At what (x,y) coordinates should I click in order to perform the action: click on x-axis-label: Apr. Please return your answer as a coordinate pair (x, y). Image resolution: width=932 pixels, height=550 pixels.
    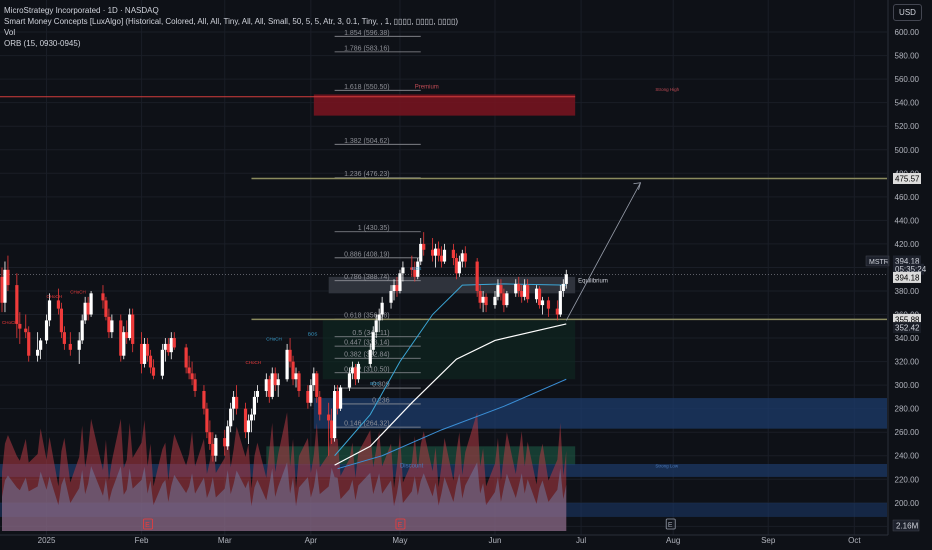
    Looking at the image, I should click on (311, 540).